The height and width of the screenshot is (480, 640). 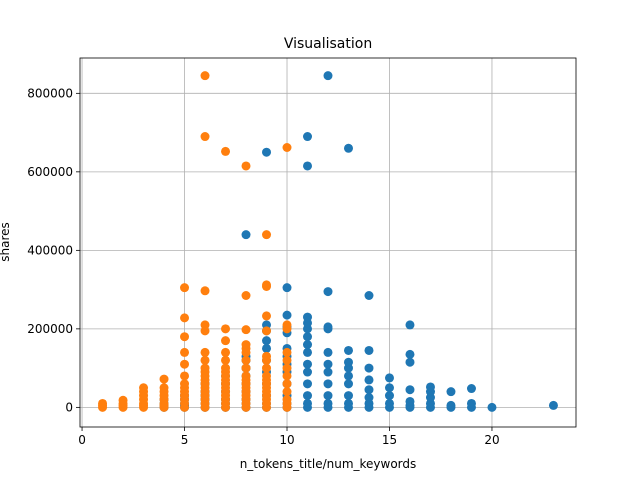 What do you see at coordinates (289, 437) in the screenshot?
I see `x-axis-ticks: 0 5 10 15 20` at bounding box center [289, 437].